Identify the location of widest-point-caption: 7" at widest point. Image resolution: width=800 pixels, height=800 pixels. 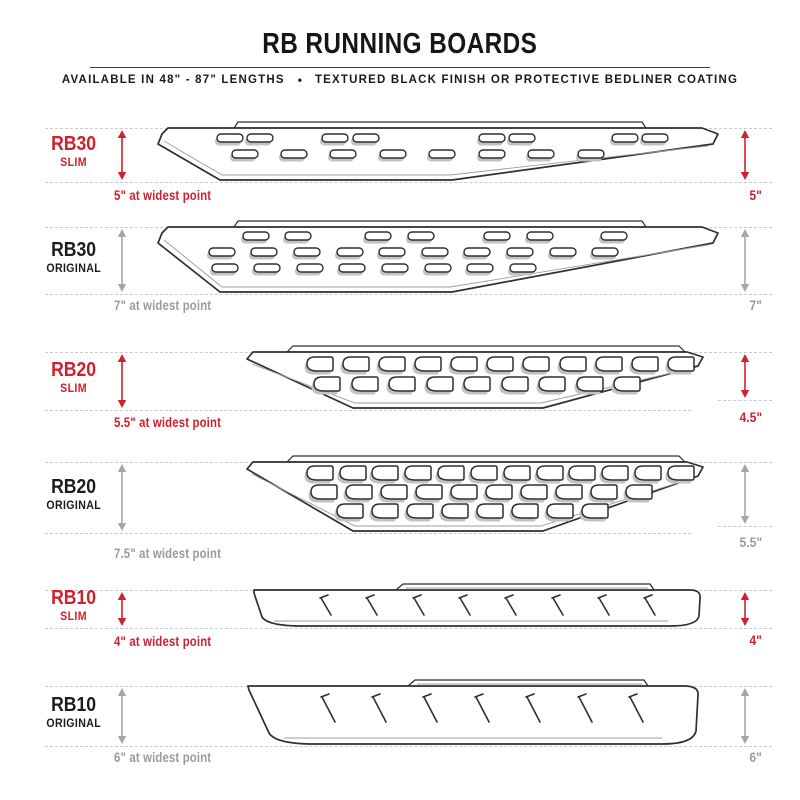
(163, 305).